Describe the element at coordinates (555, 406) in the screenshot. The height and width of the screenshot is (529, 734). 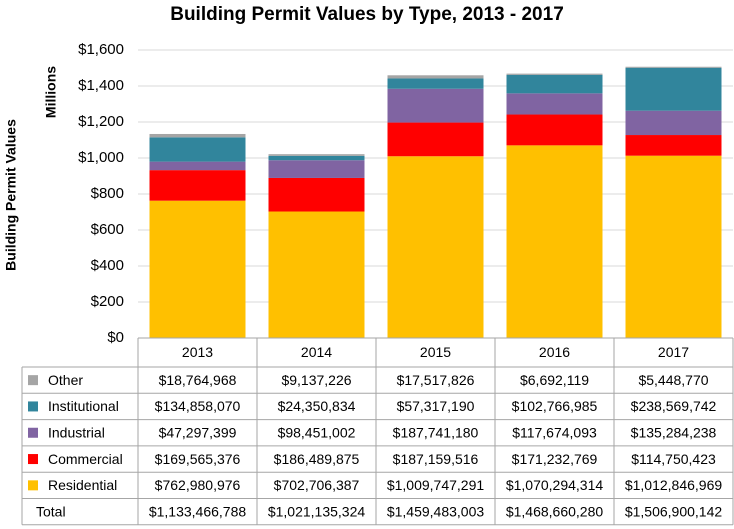
I see `table-cell: $102,766,985` at that location.